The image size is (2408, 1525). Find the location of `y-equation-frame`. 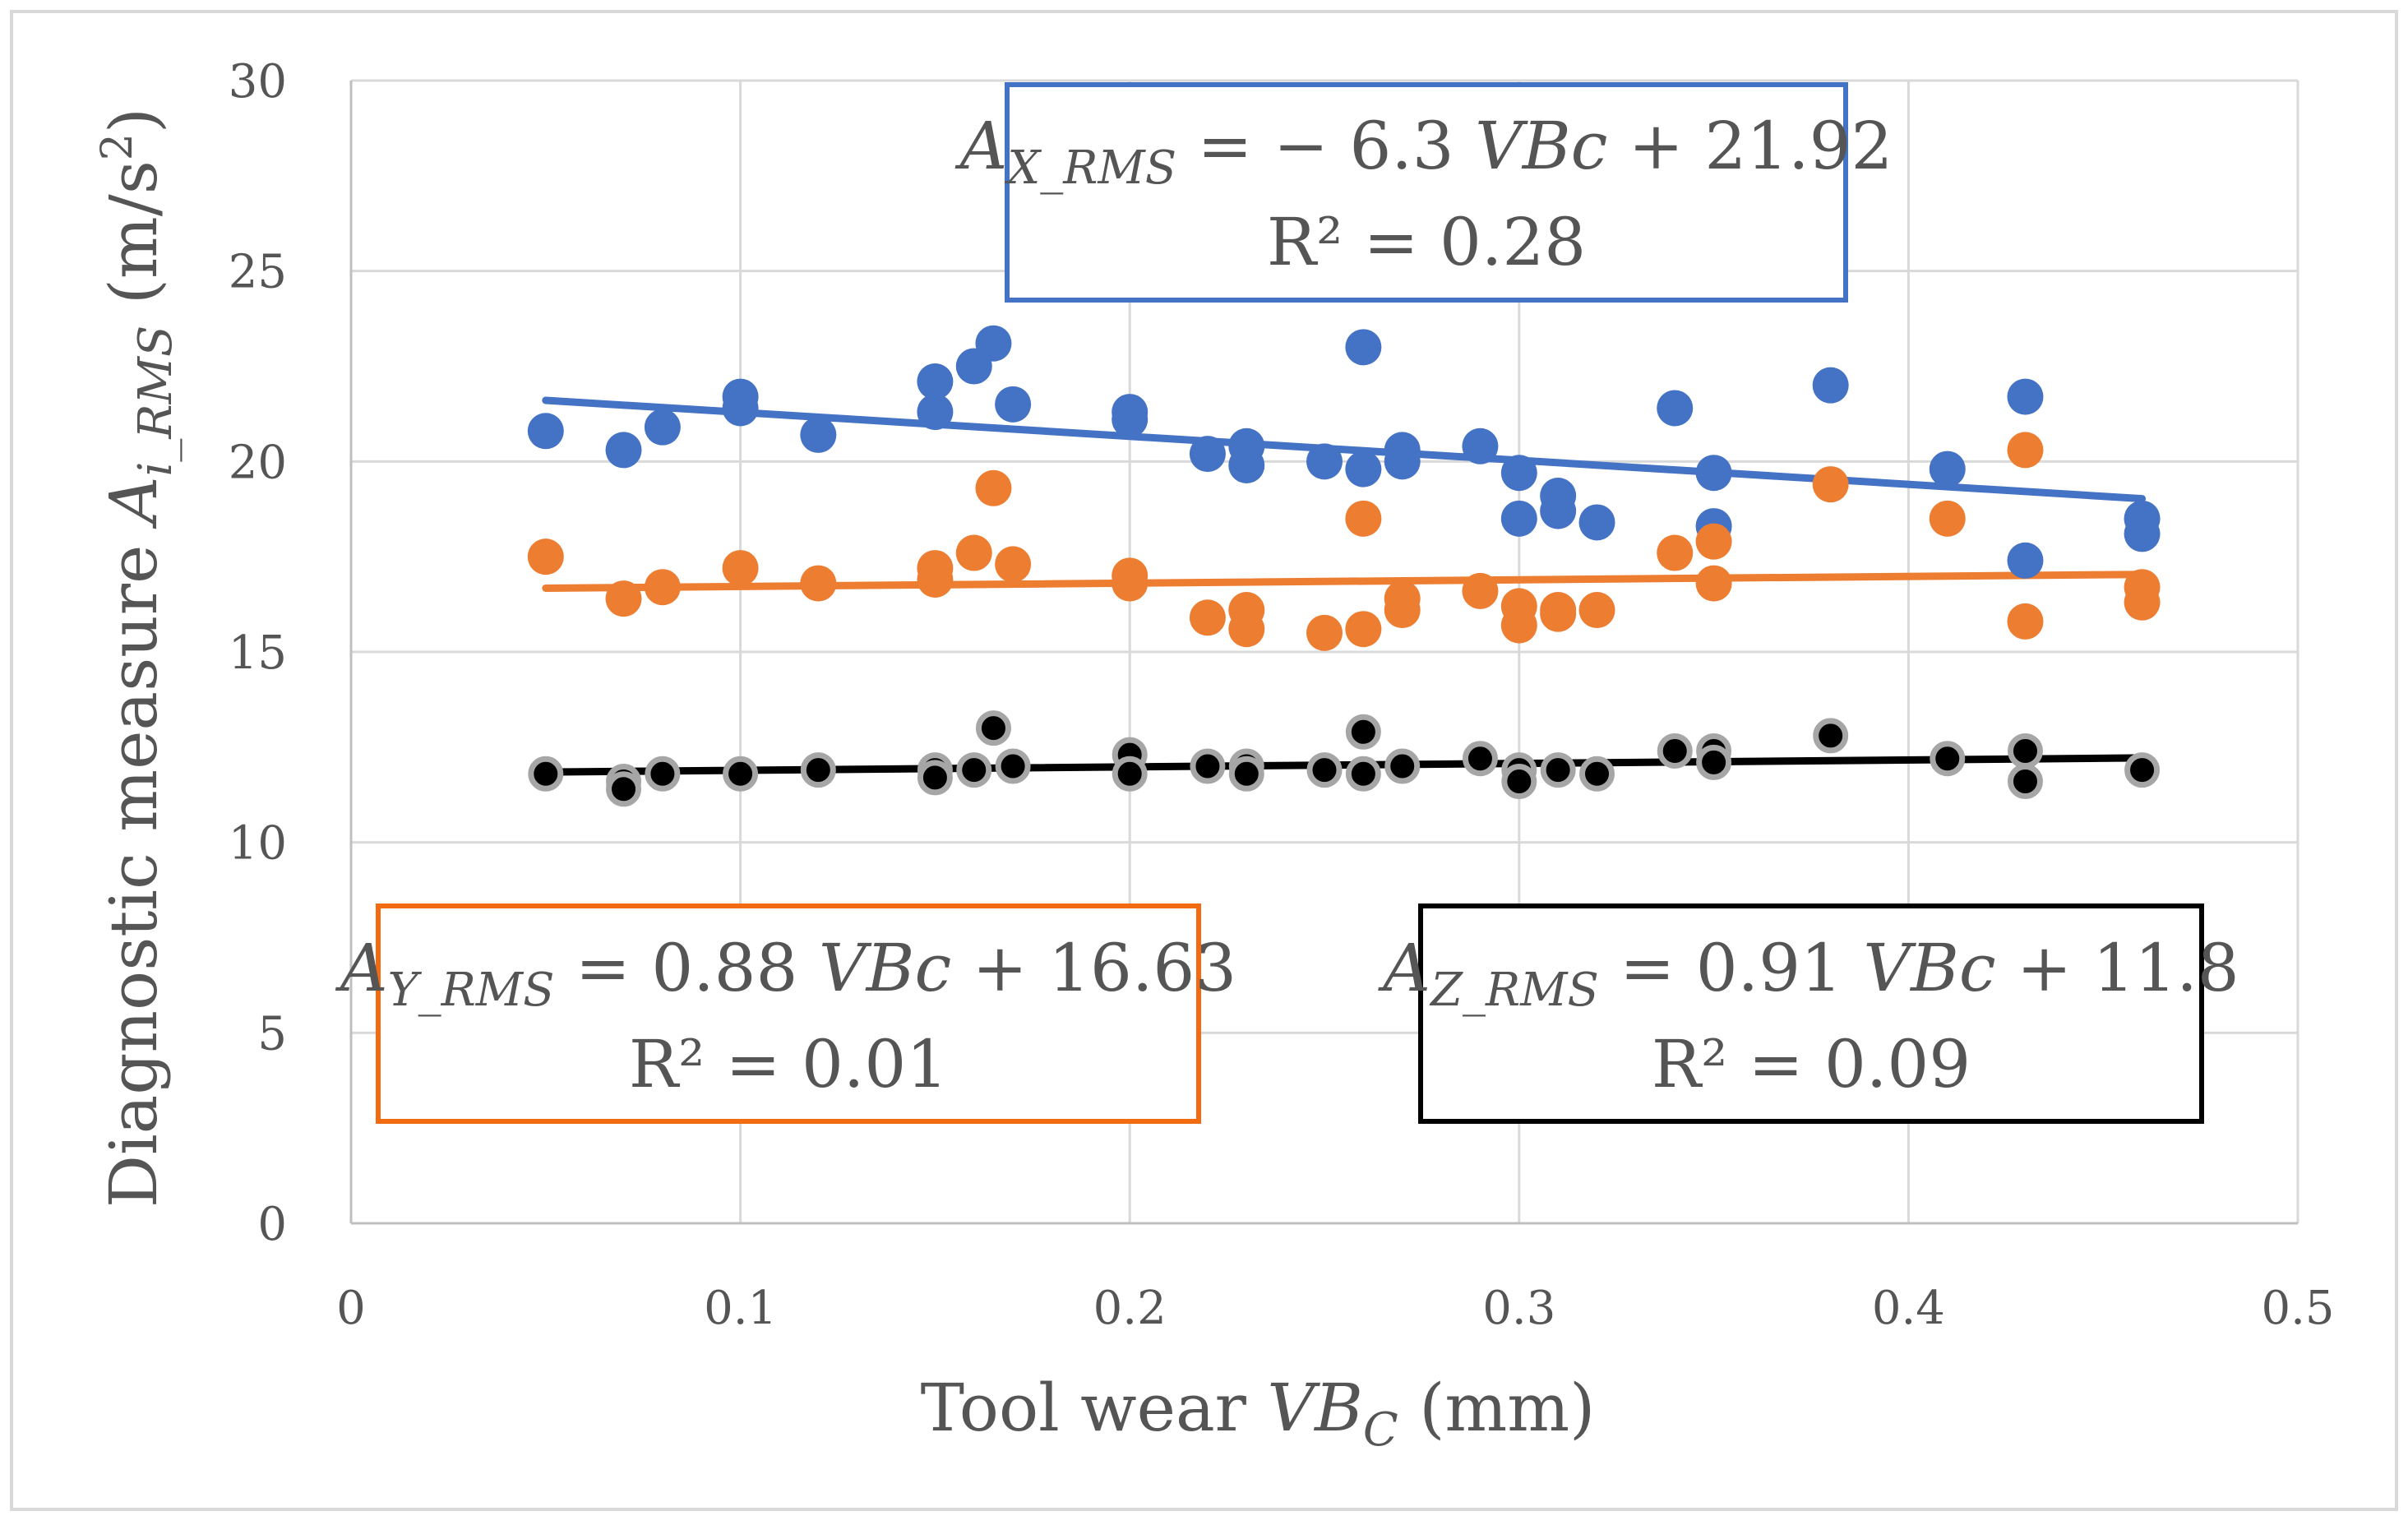

y-equation-frame is located at coordinates (788, 1013).